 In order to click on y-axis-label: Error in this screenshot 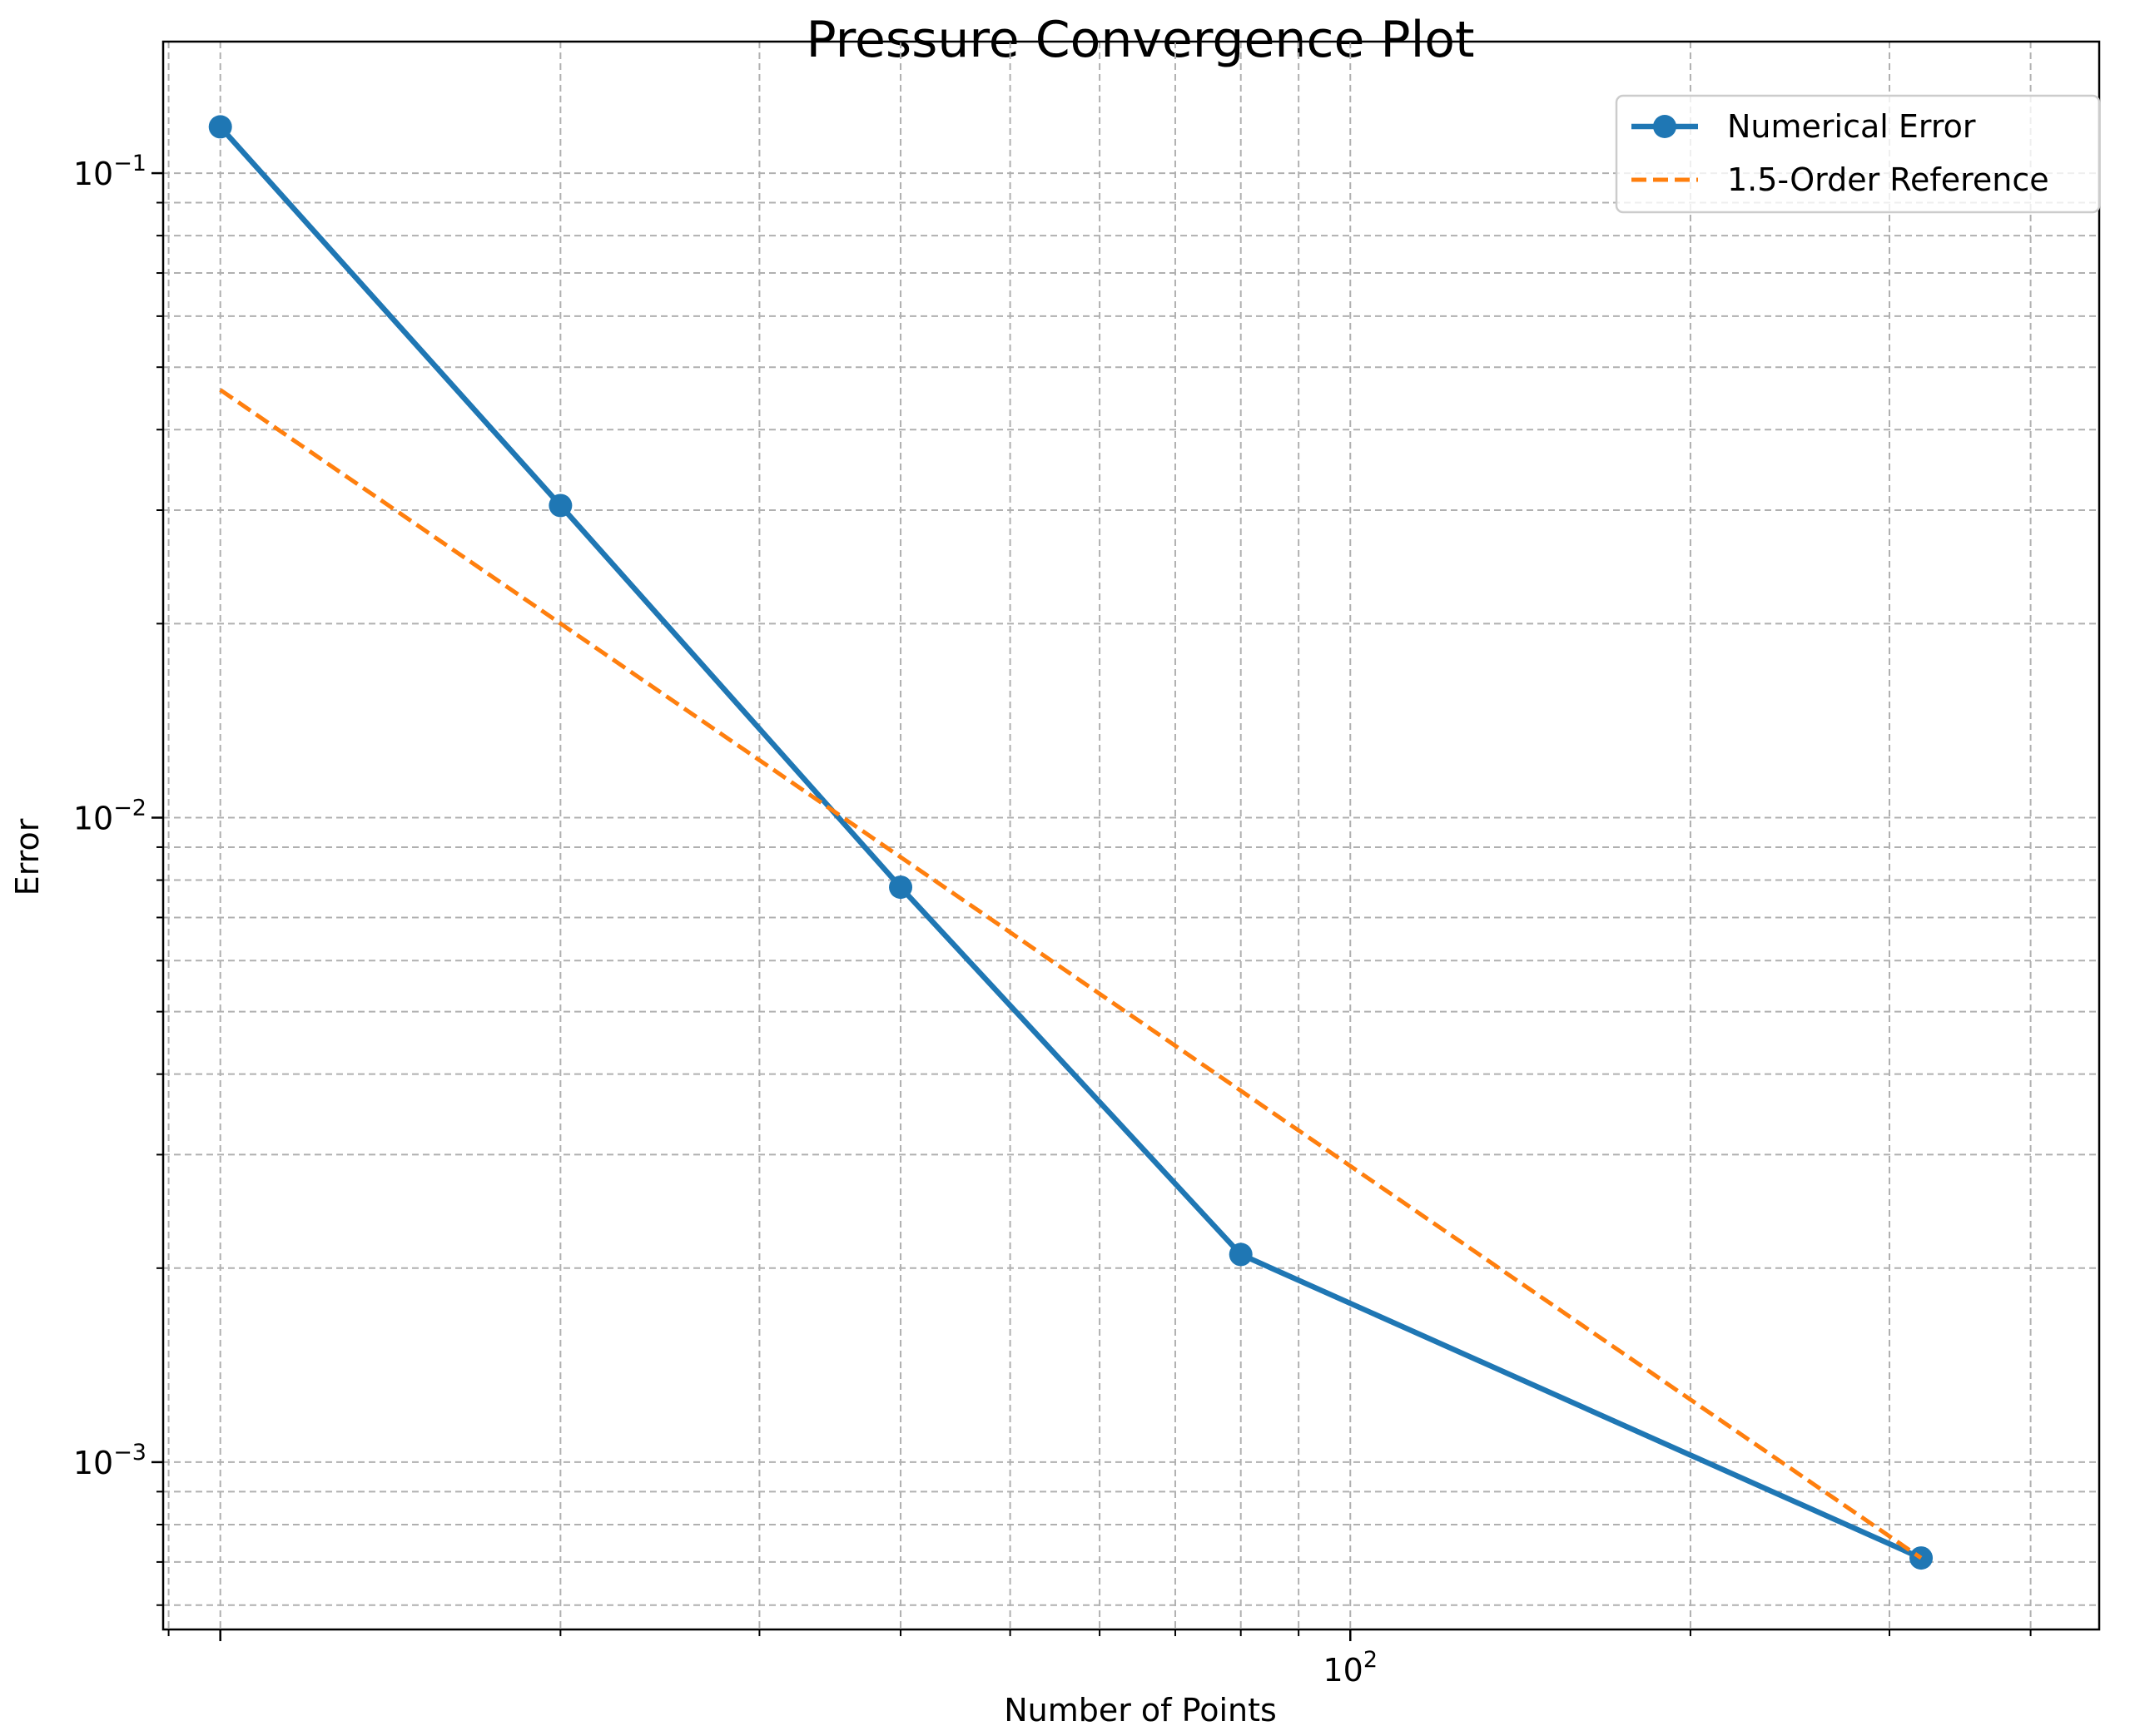, I will do `click(27, 856)`.